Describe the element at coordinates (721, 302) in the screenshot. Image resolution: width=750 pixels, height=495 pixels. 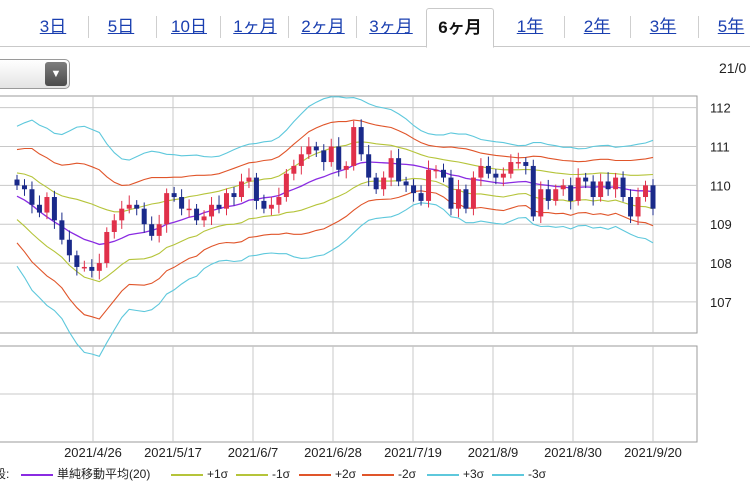
I see `y-tick-label: 107` at that location.